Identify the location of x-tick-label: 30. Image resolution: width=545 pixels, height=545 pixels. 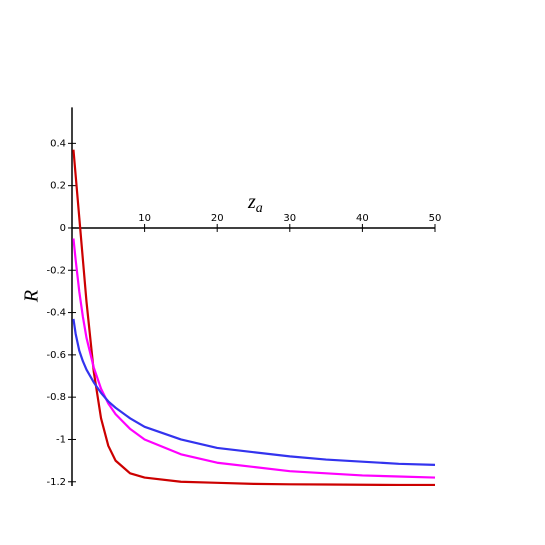
(289, 218).